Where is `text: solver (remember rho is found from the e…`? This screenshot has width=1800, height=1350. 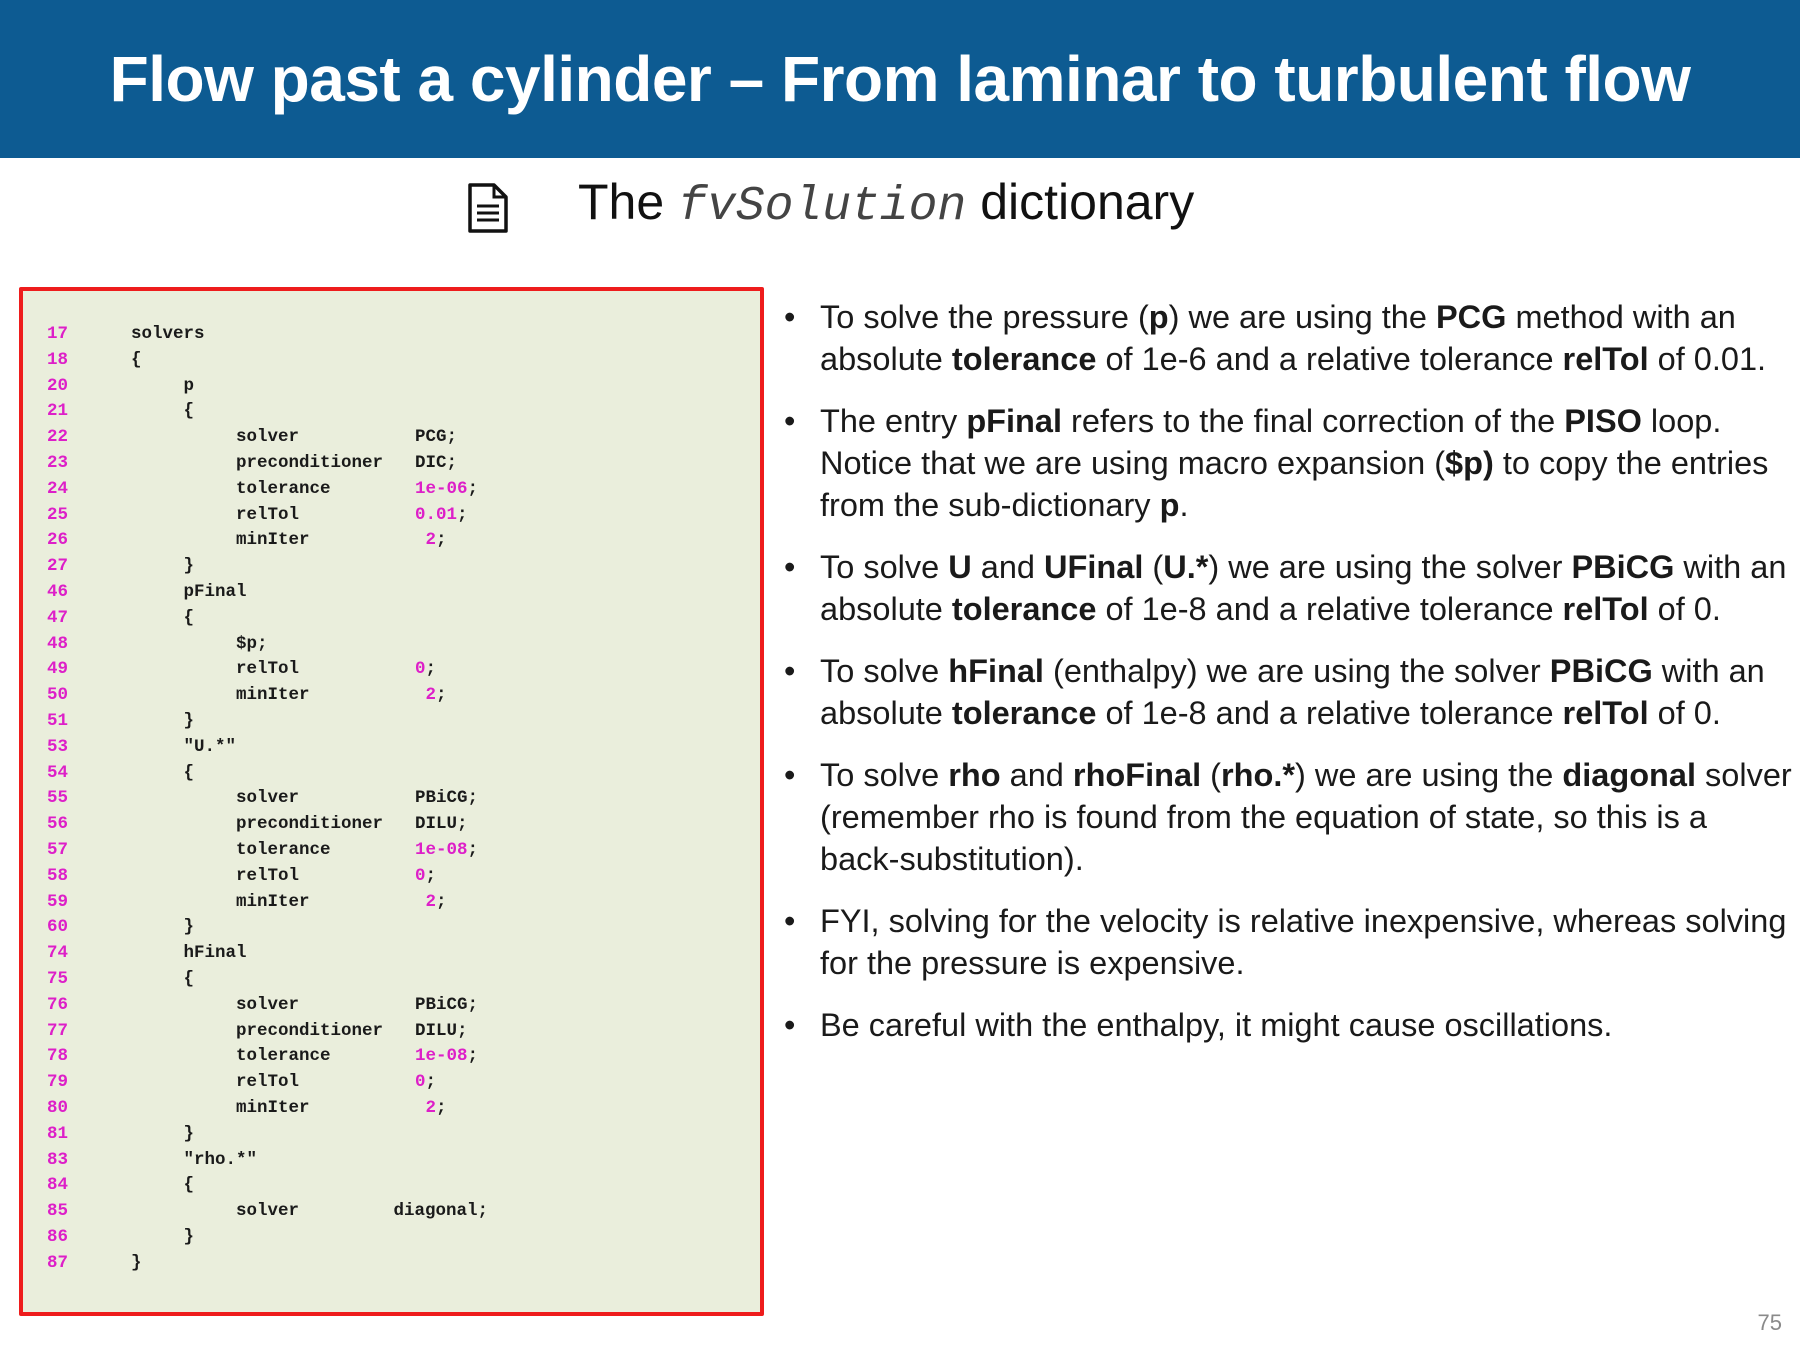 text: solver (remember rho is found from the e… is located at coordinates (1306, 817).